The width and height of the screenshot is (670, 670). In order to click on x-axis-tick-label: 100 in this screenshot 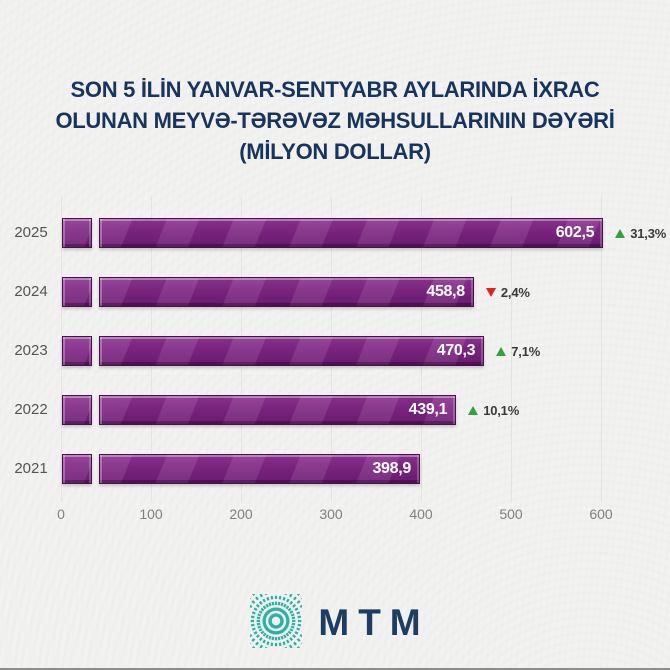, I will do `click(151, 514)`.